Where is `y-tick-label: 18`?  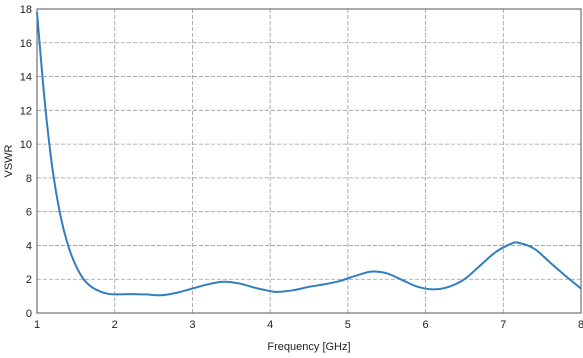 y-tick-label: 18 is located at coordinates (26, 10).